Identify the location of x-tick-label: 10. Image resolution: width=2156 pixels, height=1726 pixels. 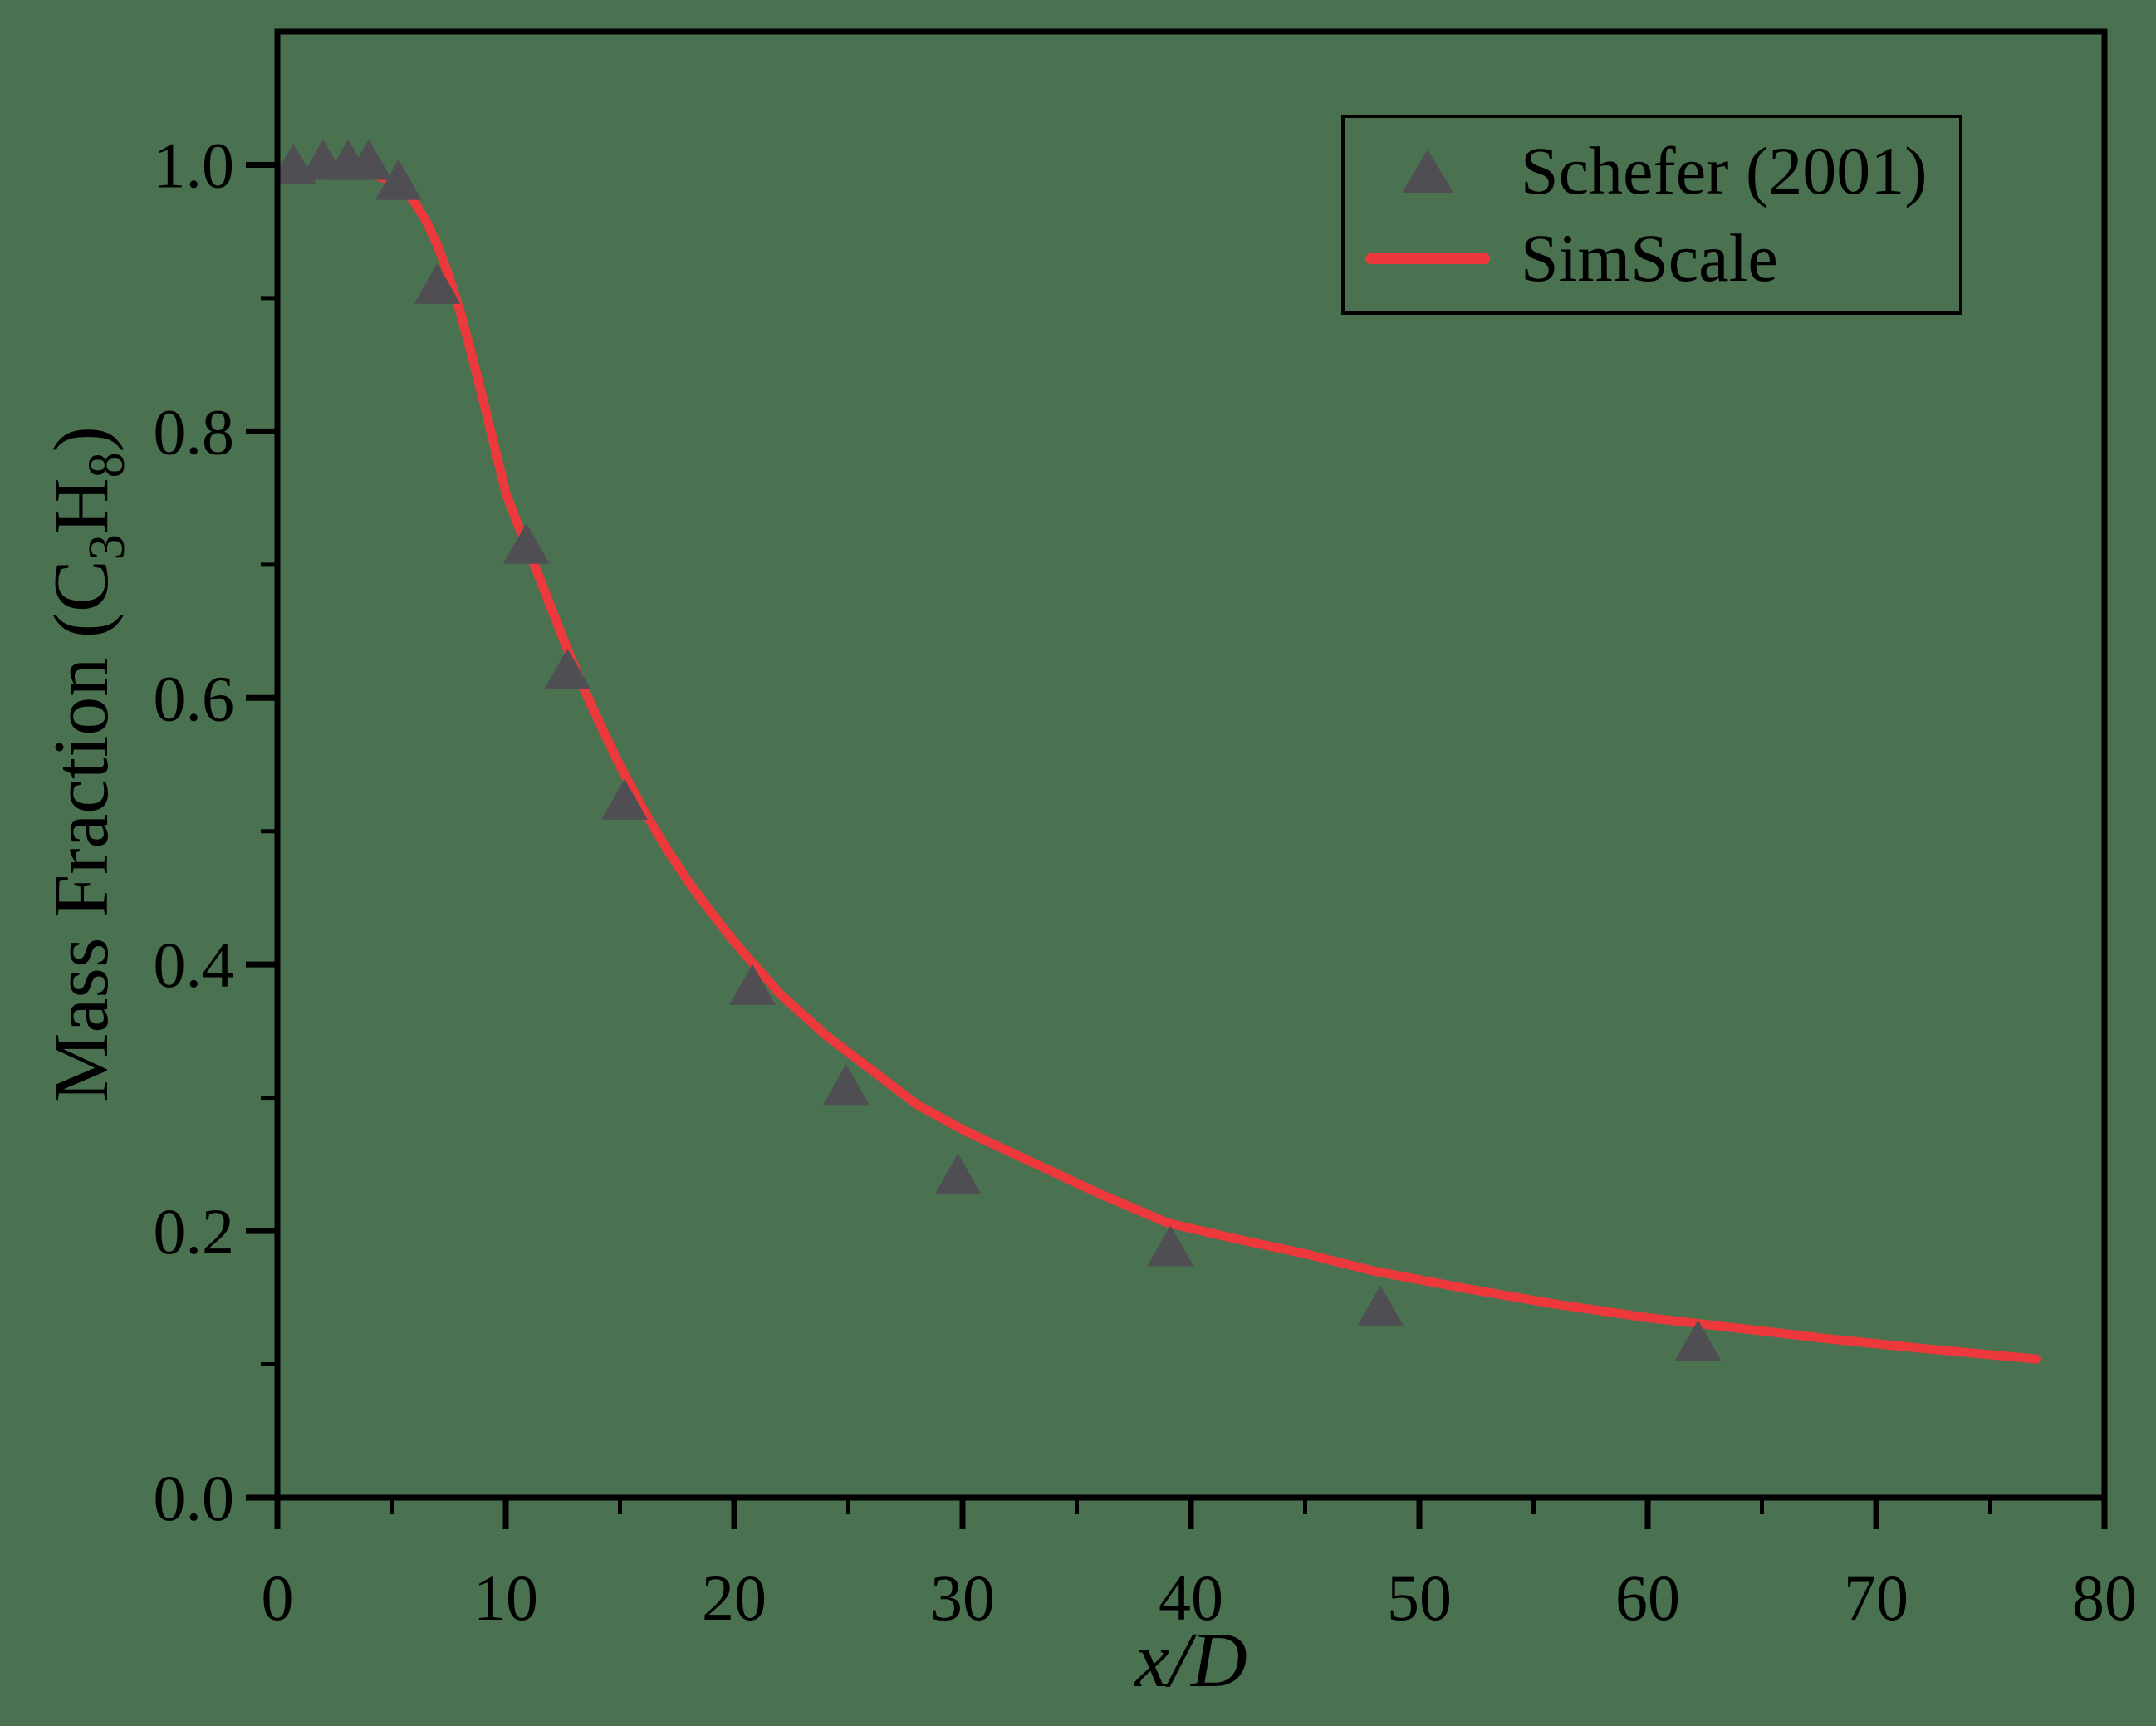
(505, 1598).